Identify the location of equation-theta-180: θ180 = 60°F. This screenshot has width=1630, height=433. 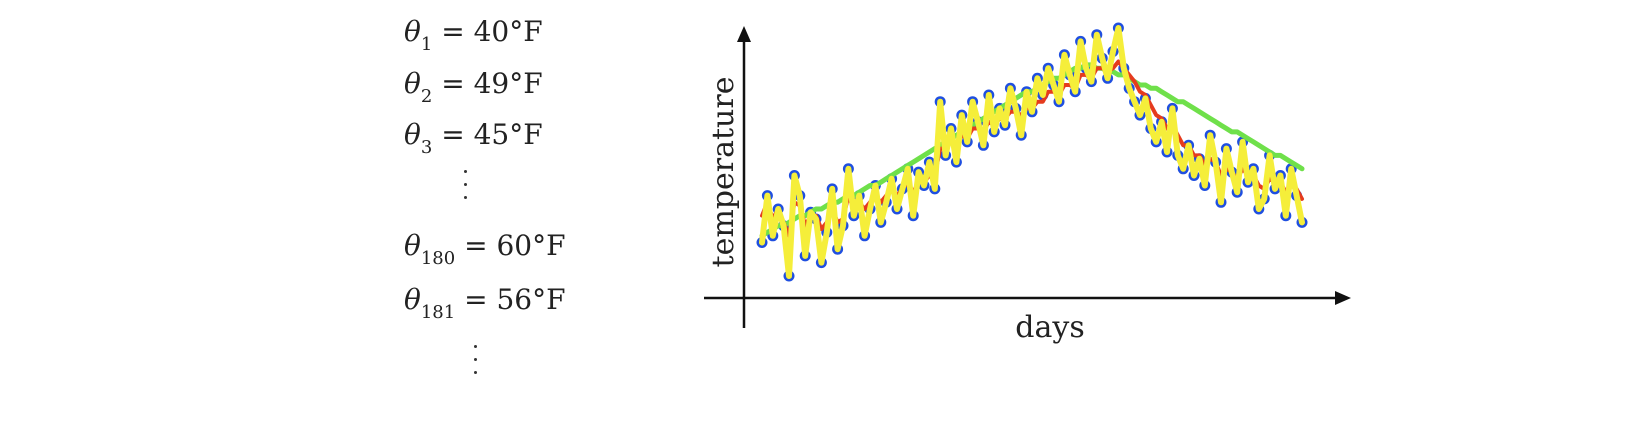
(485, 252).